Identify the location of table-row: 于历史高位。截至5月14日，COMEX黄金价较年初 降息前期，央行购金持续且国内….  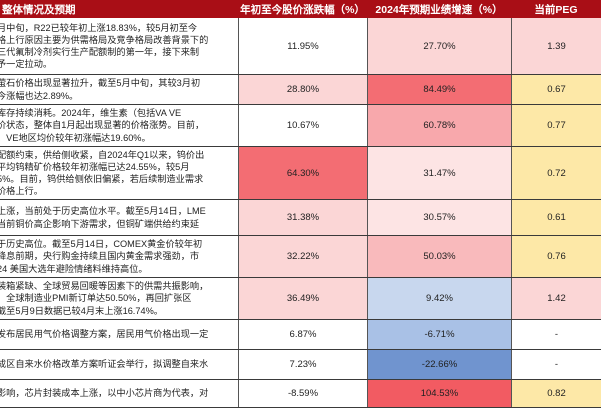
(300, 257).